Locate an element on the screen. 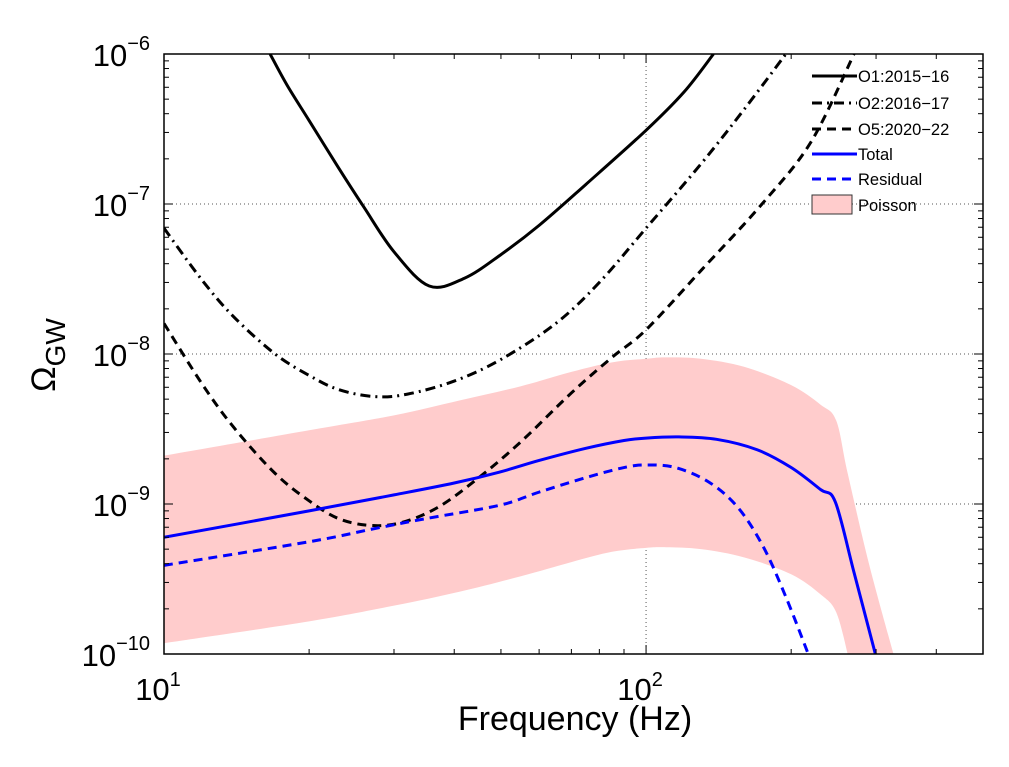 The width and height of the screenshot is (1009, 767). legend-item: O5:2020−22 is located at coordinates (880, 130).